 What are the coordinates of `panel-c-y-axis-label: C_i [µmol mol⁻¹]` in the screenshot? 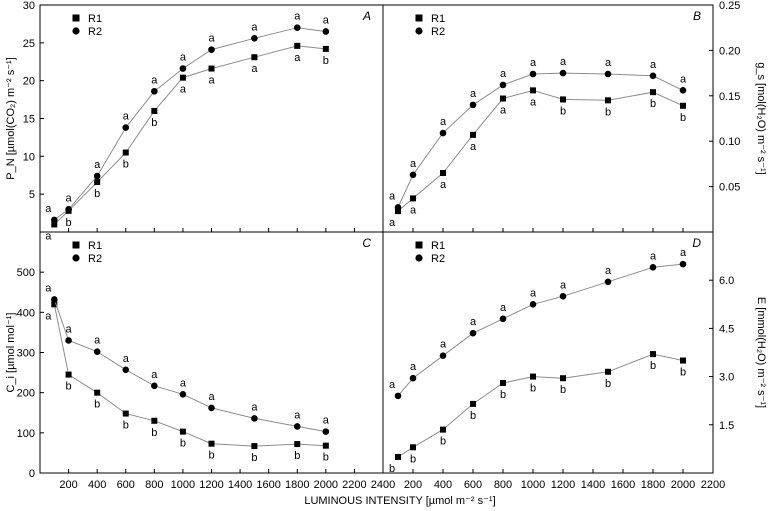 It's located at (11, 353).